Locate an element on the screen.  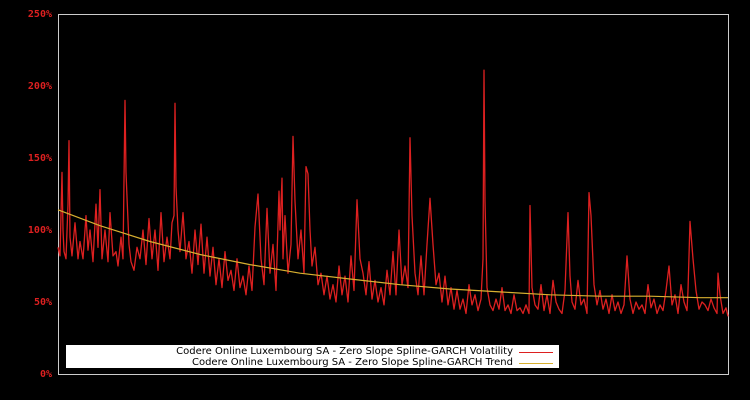
y-tick-label: 150% is located at coordinates (39, 158).